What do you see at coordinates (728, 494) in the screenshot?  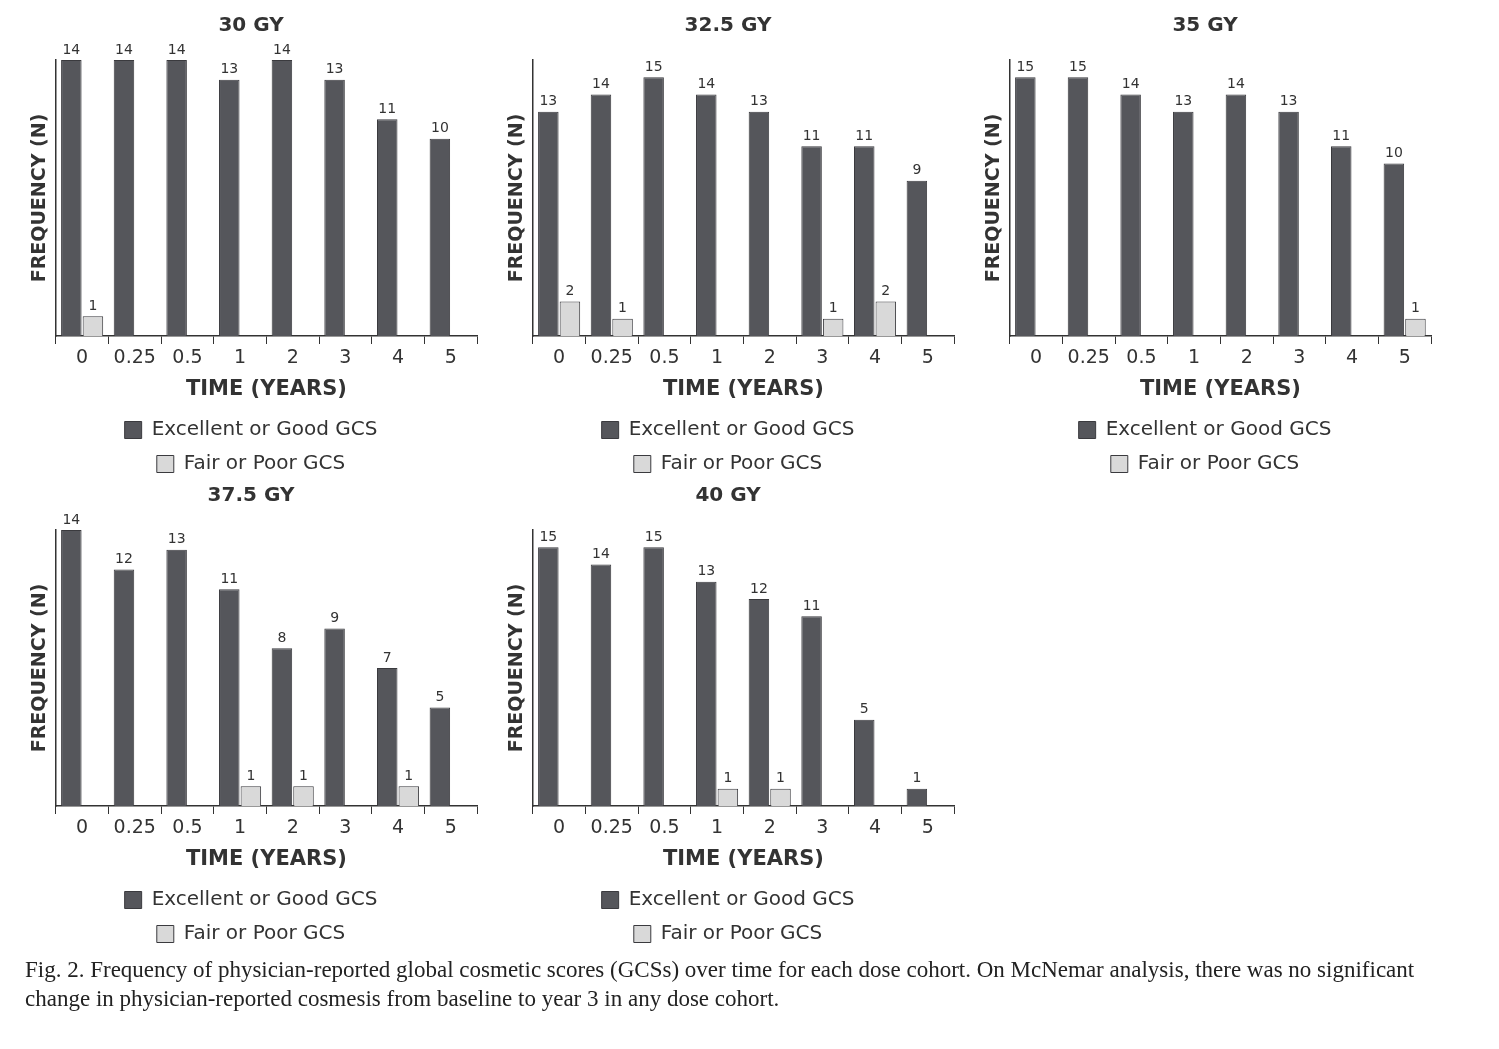 I see `chart-title: 40 GY` at bounding box center [728, 494].